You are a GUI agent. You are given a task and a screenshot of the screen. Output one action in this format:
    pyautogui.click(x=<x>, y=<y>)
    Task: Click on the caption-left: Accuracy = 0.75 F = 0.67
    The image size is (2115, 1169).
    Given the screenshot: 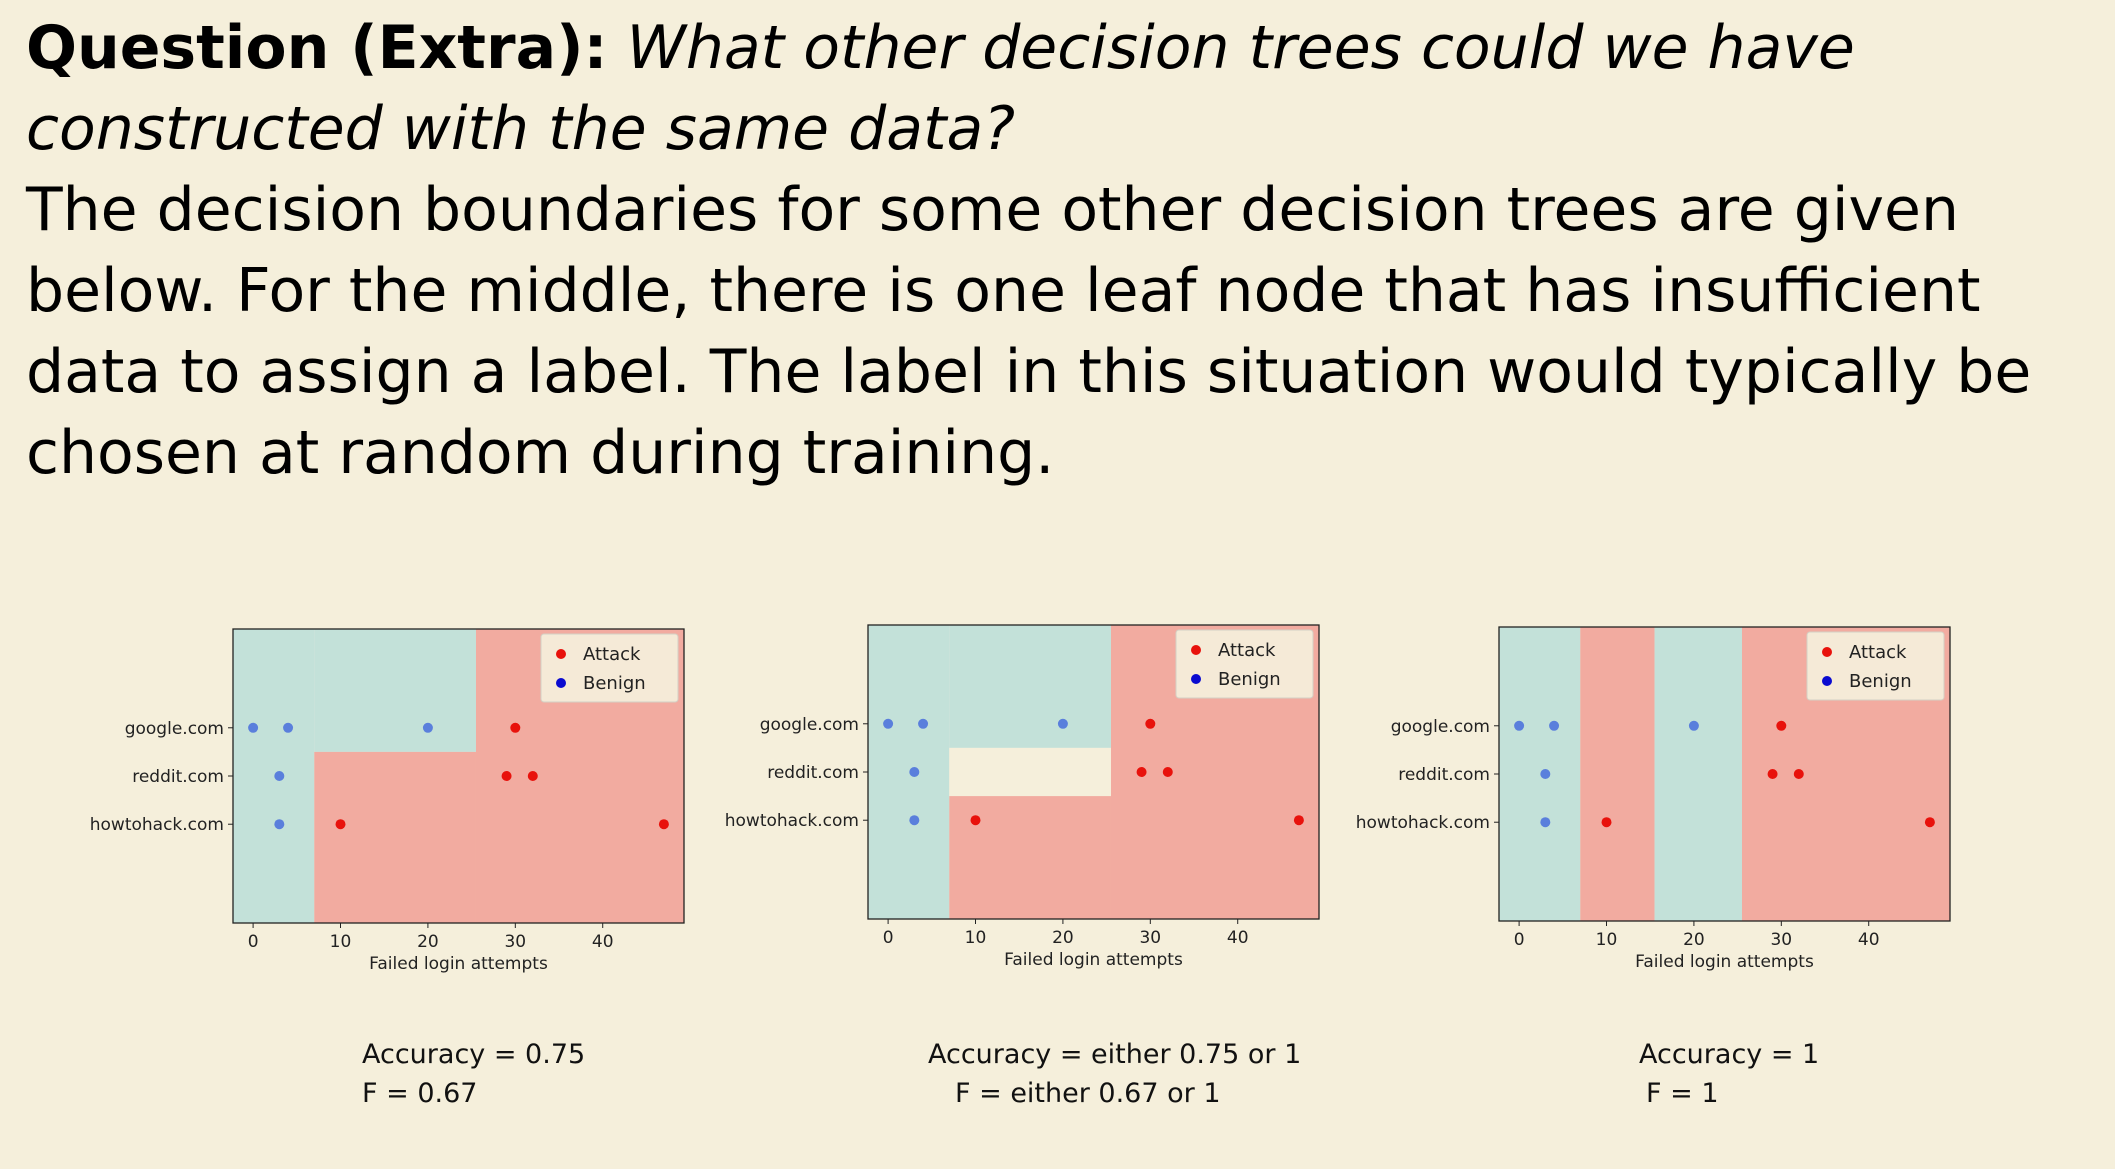 What is the action you would take?
    pyautogui.click(x=473, y=1074)
    